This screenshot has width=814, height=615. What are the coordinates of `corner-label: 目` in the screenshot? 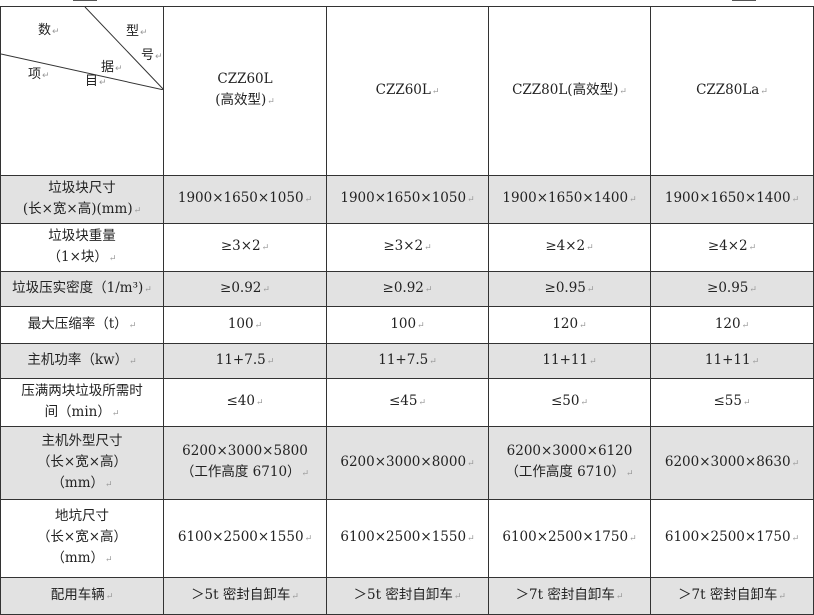 It's located at (96, 82).